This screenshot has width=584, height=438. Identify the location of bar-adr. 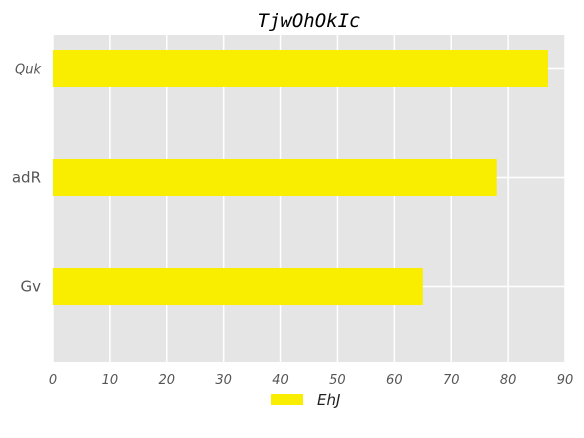
(275, 177).